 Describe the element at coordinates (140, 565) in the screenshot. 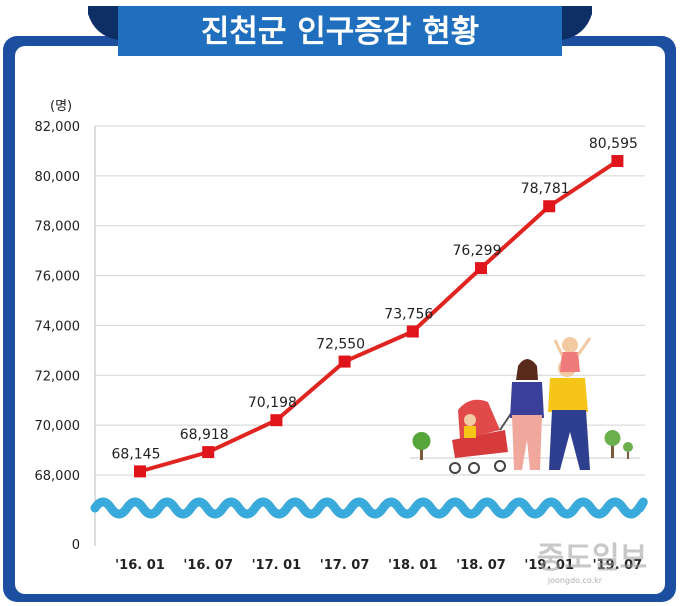

I see `x-tick-label: '16. 01` at that location.